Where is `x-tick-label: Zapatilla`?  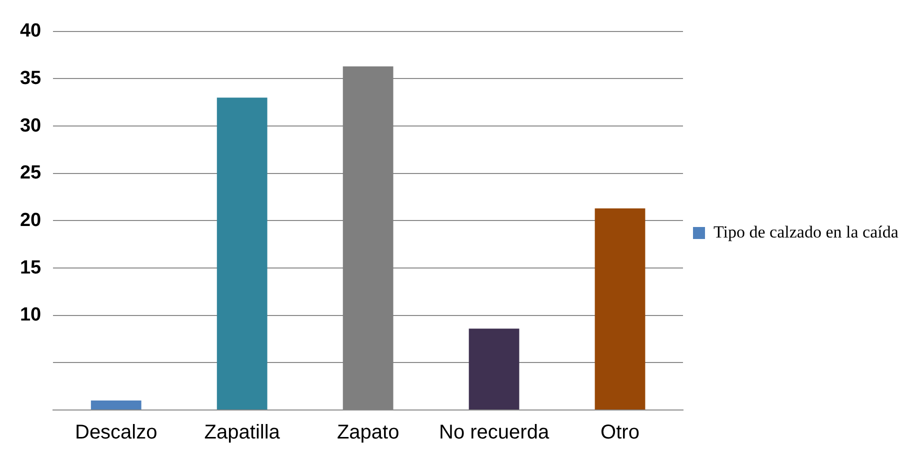
x-tick-label: Zapatilla is located at coordinates (242, 433).